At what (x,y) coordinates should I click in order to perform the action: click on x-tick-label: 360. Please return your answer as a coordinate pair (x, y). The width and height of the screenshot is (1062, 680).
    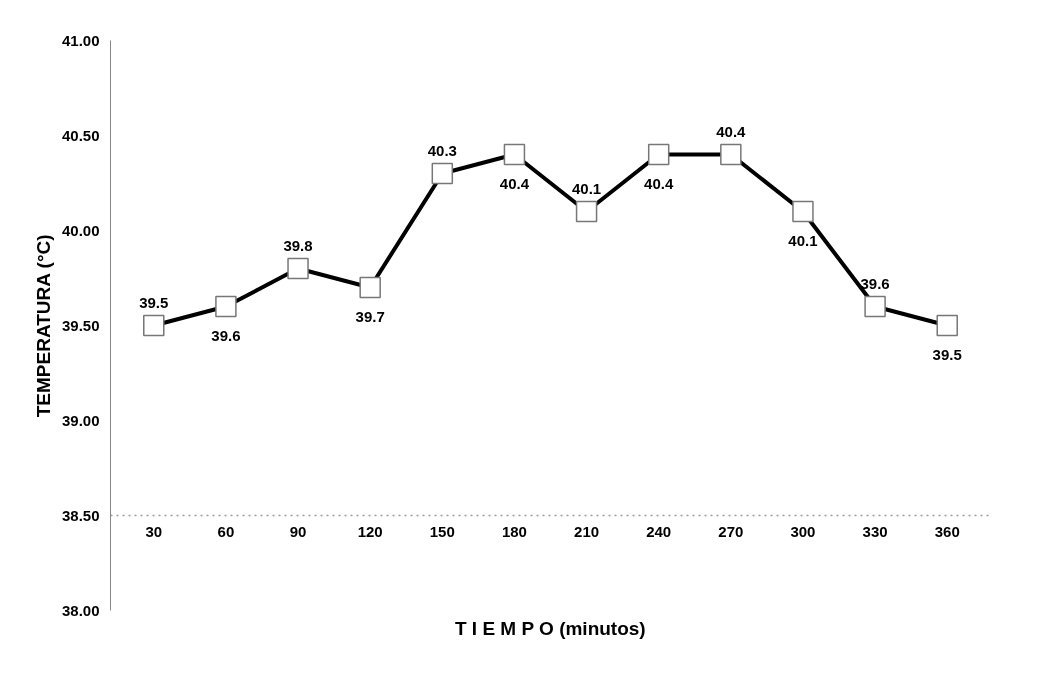
    Looking at the image, I should click on (947, 531).